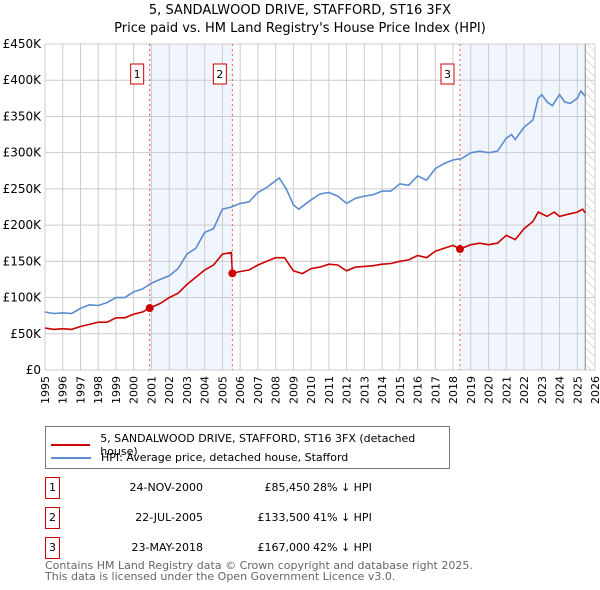  I want to click on x-tick-label: 2006, so click(240, 390).